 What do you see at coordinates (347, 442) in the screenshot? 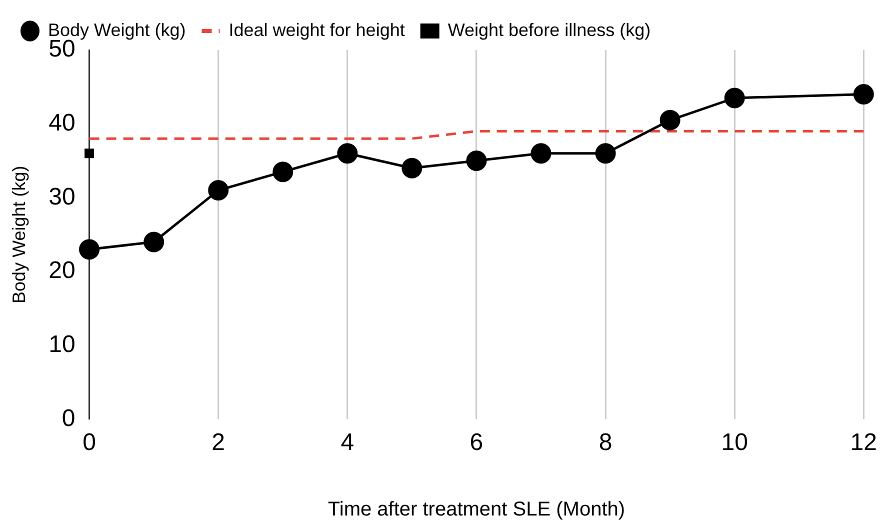
I see `x-tick-label: 4` at bounding box center [347, 442].